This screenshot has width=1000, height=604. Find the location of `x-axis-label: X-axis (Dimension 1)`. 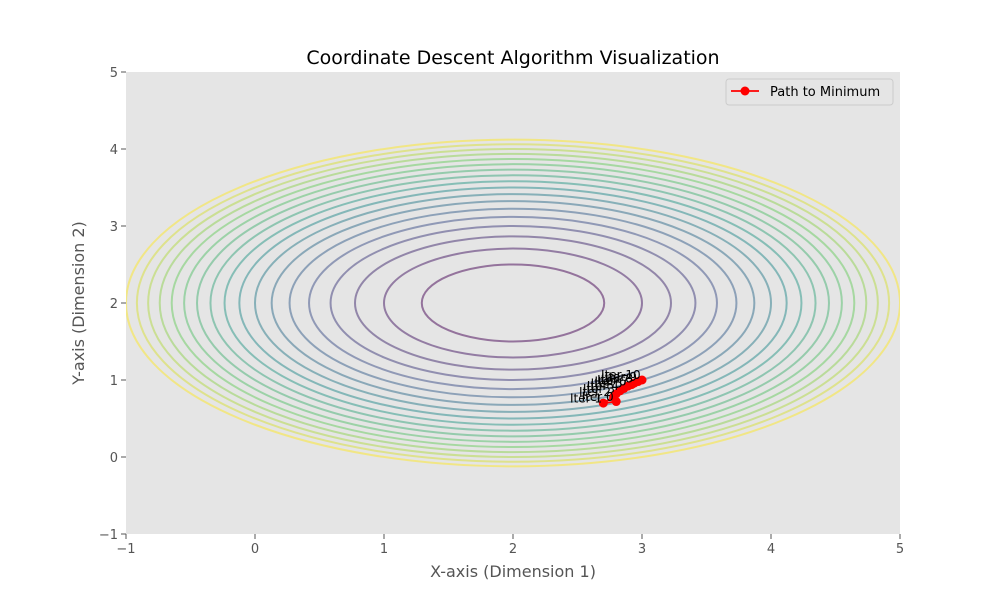

x-axis-label: X-axis (Dimension 1) is located at coordinates (513, 571).